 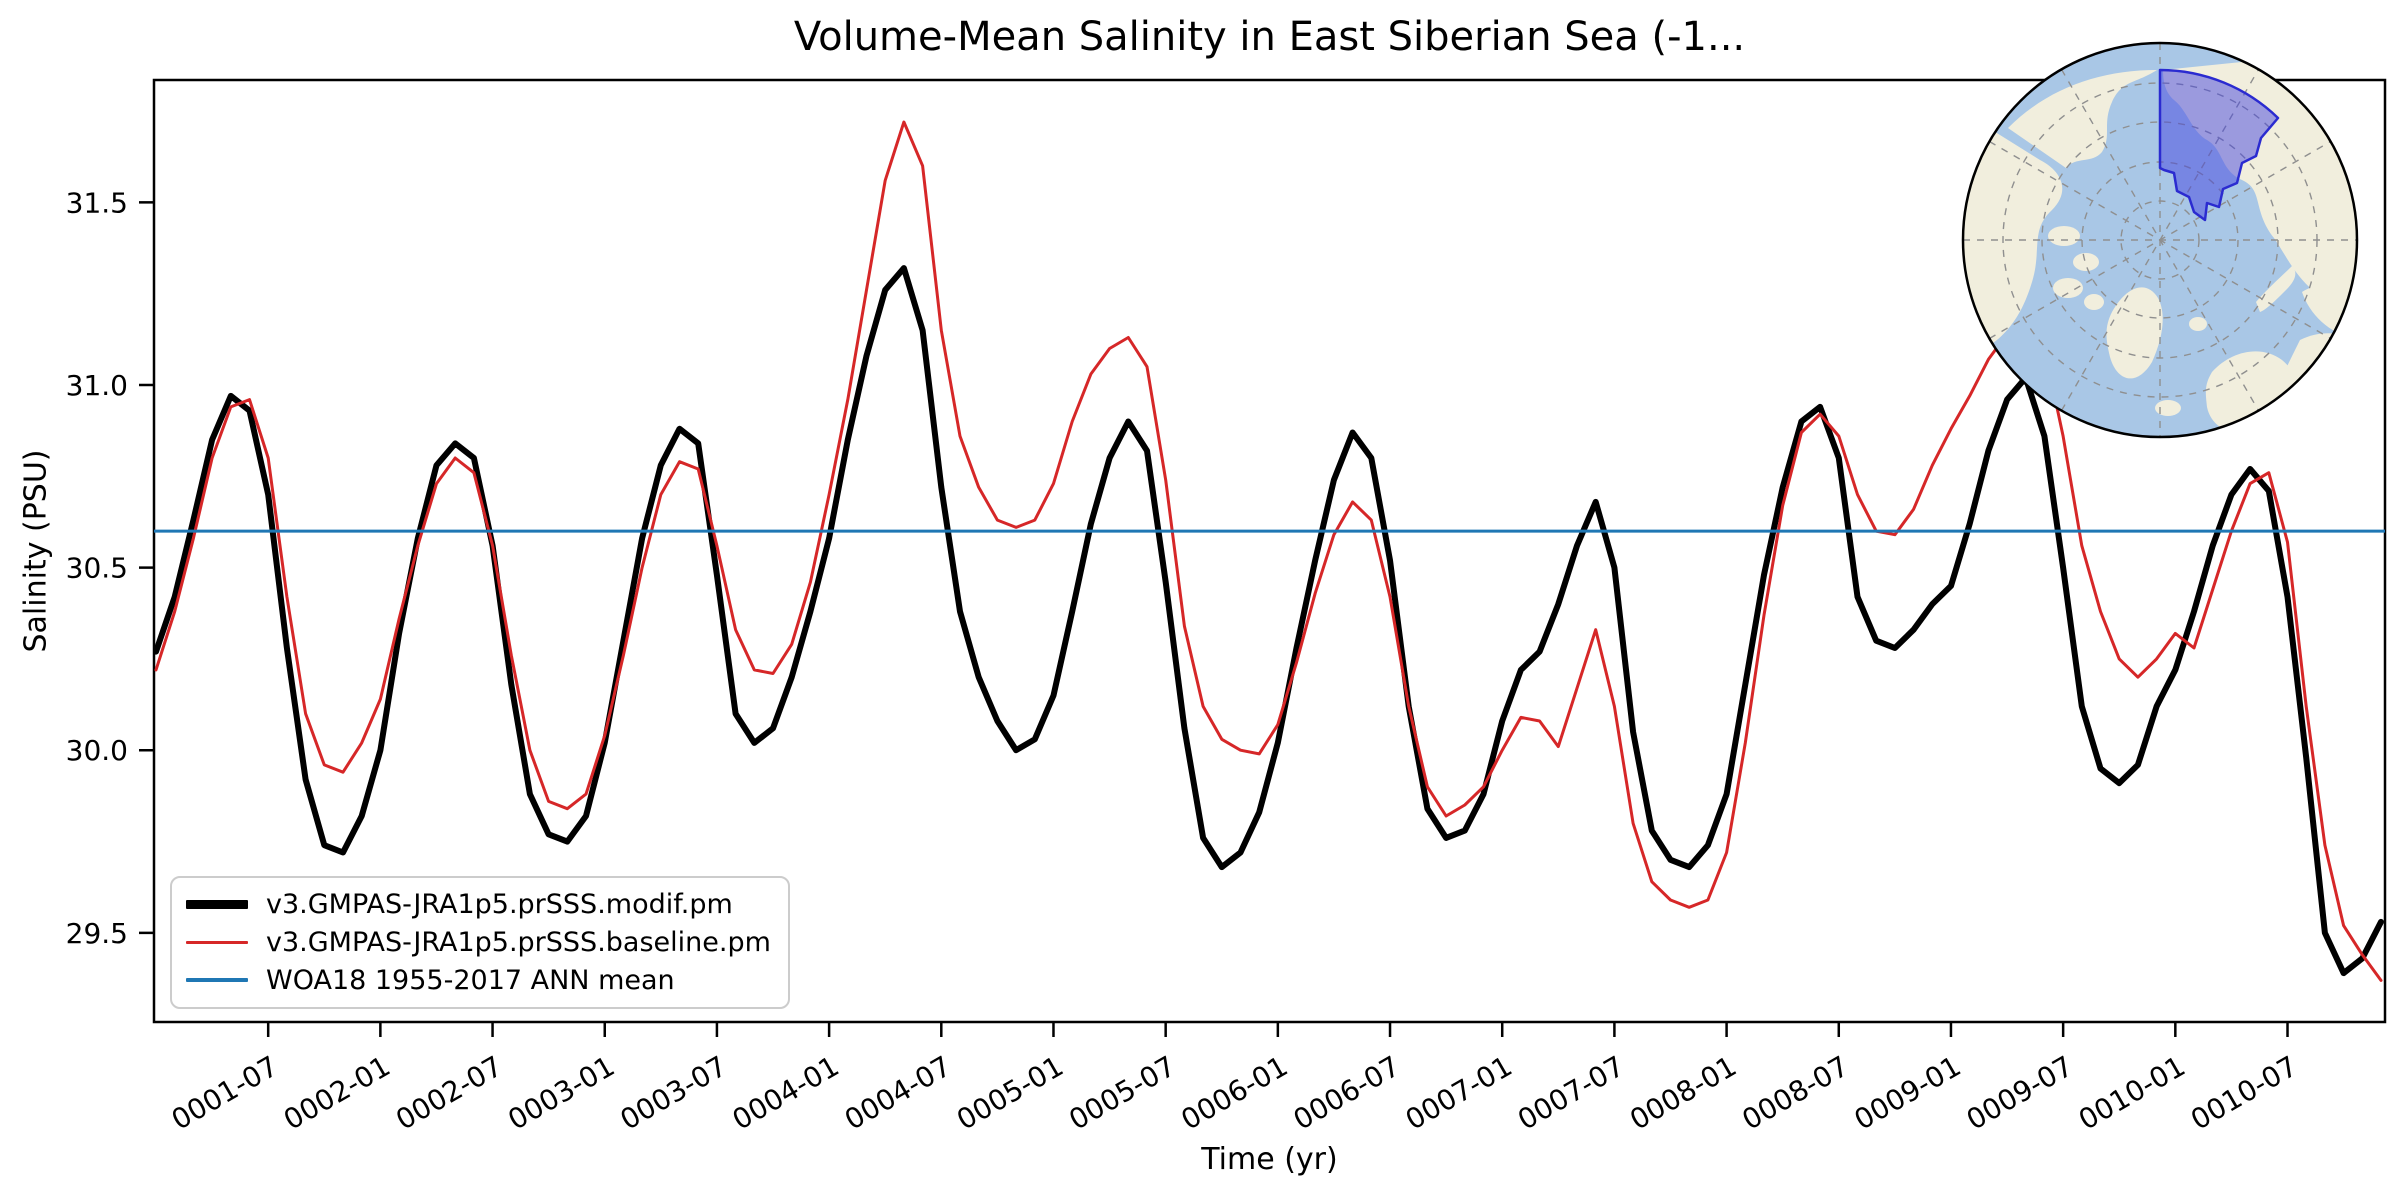 I want to click on x-tick-label: 0007-07, so click(x=1571, y=1092).